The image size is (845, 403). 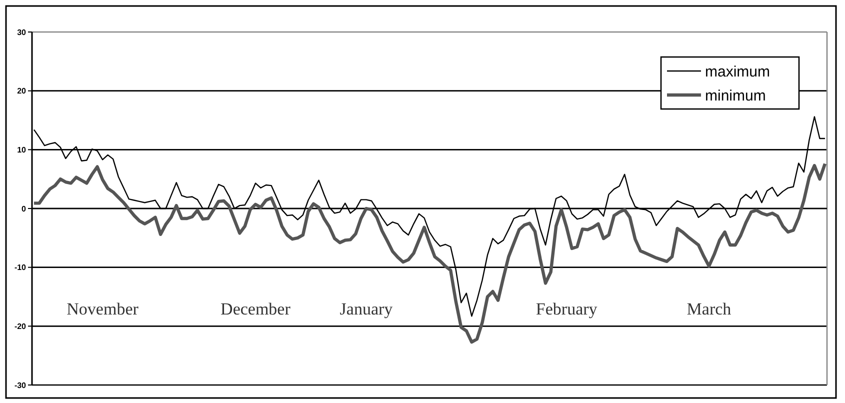 What do you see at coordinates (255, 308) in the screenshot?
I see `x-tick-label: December` at bounding box center [255, 308].